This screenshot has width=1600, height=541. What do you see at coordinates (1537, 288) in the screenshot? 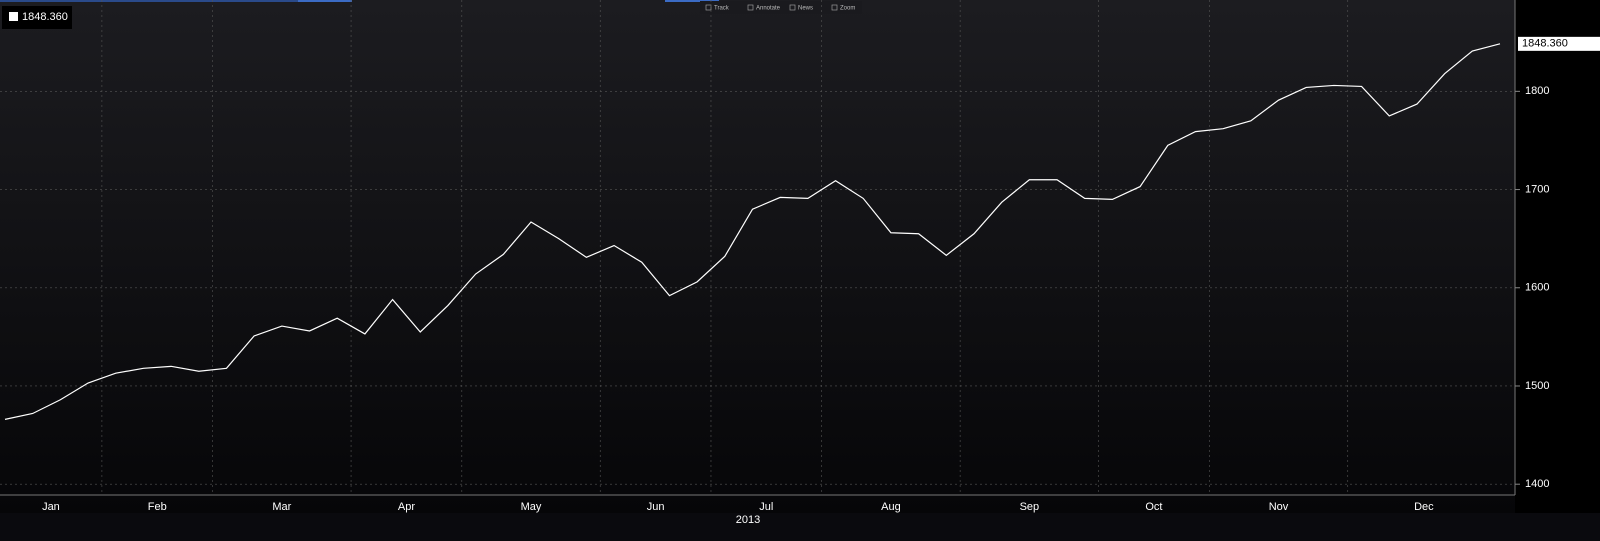
I see `y-tick-label: 1600` at bounding box center [1537, 288].